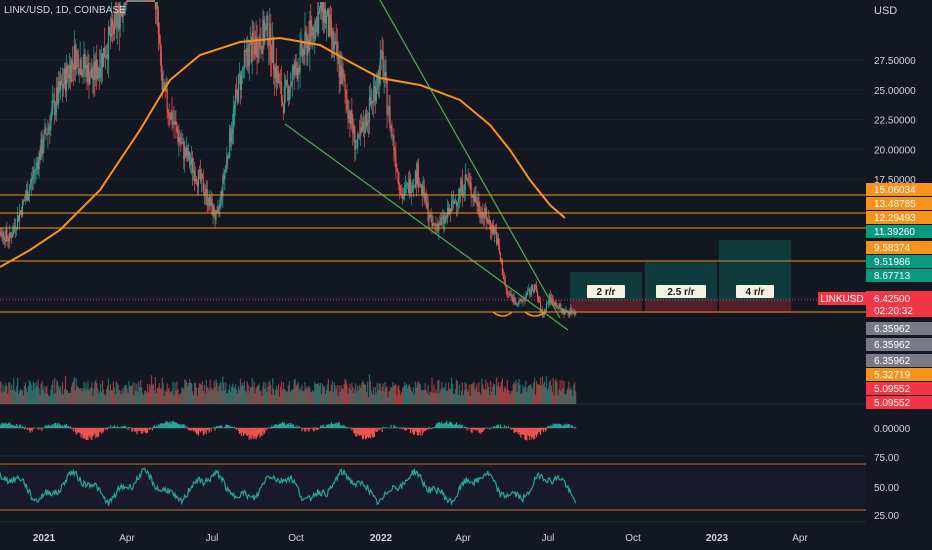  I want to click on y-tick-label: 20.00000, so click(895, 150).